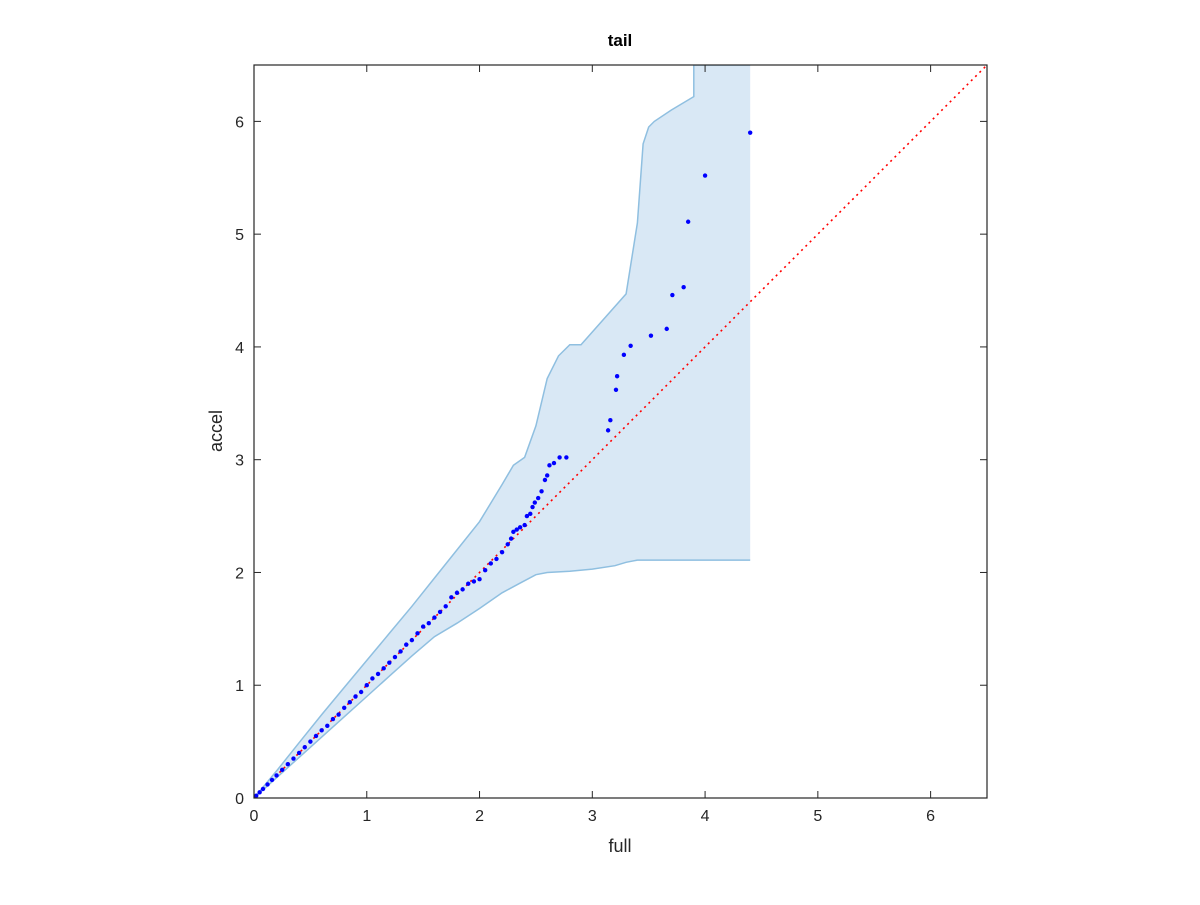 Image resolution: width=1200 pixels, height=905 pixels. What do you see at coordinates (817, 816) in the screenshot?
I see `x-tick-label: 5` at bounding box center [817, 816].